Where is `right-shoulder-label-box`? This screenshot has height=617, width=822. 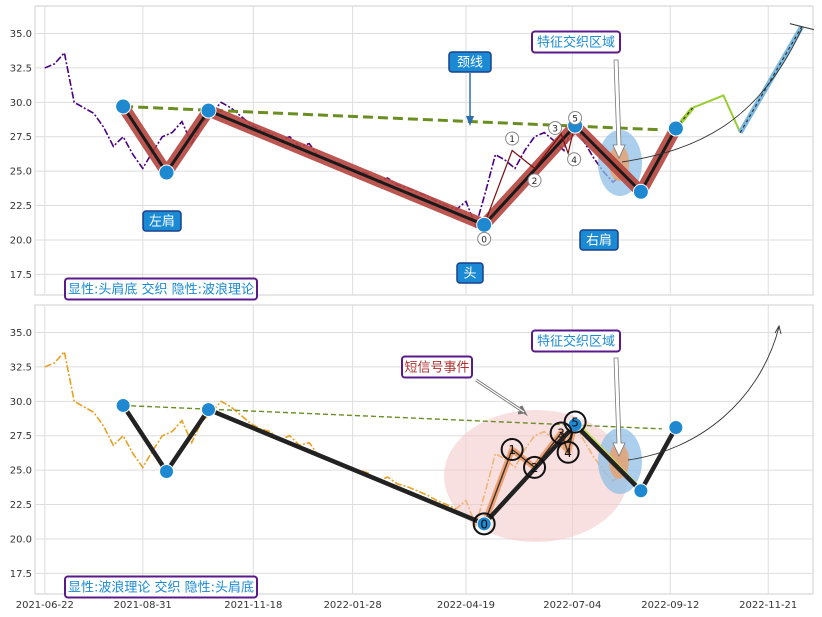
right-shoulder-label-box is located at coordinates (599, 240).